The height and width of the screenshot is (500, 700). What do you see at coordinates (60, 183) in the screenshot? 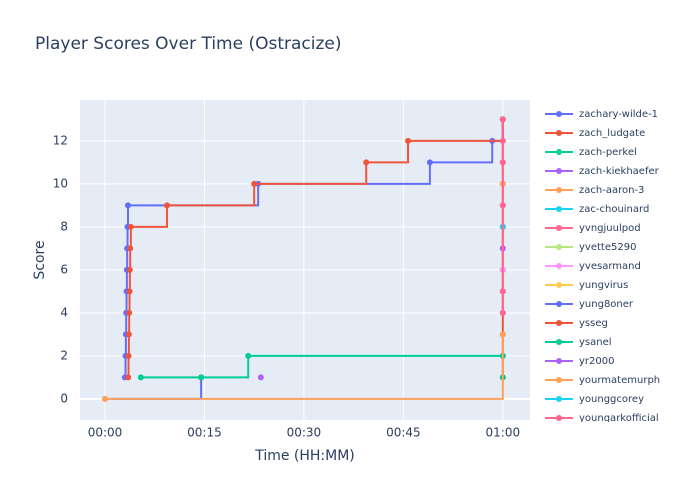
I see `y-tick-label: 10` at bounding box center [60, 183].